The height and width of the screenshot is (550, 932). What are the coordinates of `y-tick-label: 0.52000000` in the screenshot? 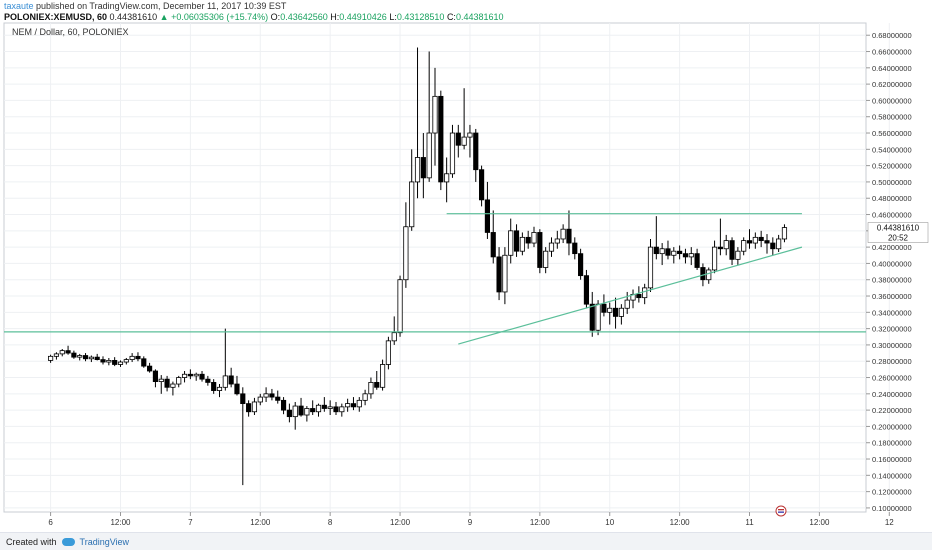 It's located at (892, 166).